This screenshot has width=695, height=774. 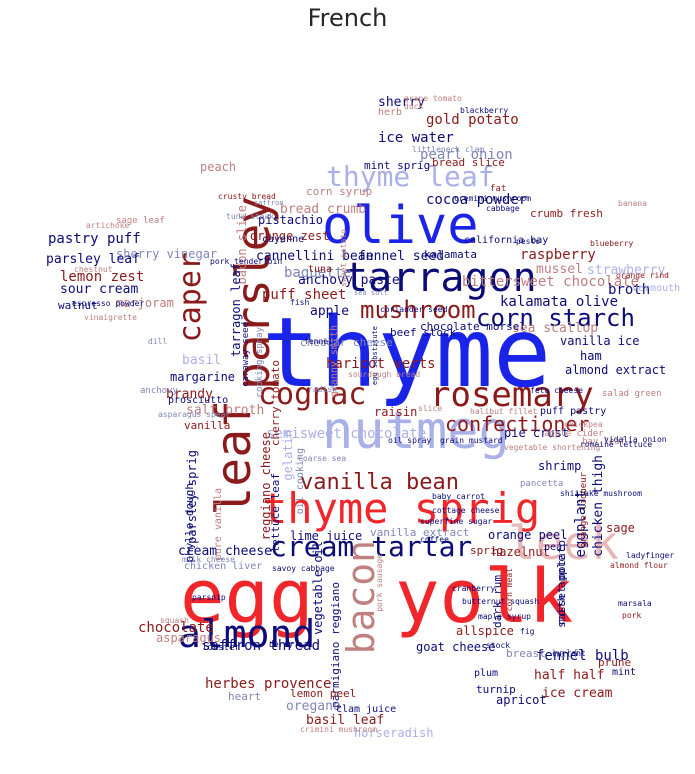 I want to click on word-chocolate-morsel: chocolate morsel, so click(x=473, y=326).